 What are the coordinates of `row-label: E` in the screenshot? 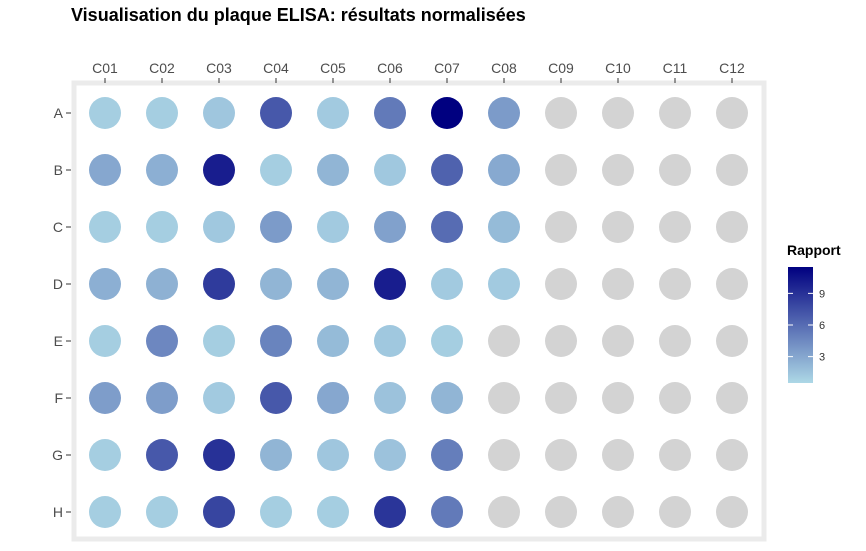 It's located at (58, 341).